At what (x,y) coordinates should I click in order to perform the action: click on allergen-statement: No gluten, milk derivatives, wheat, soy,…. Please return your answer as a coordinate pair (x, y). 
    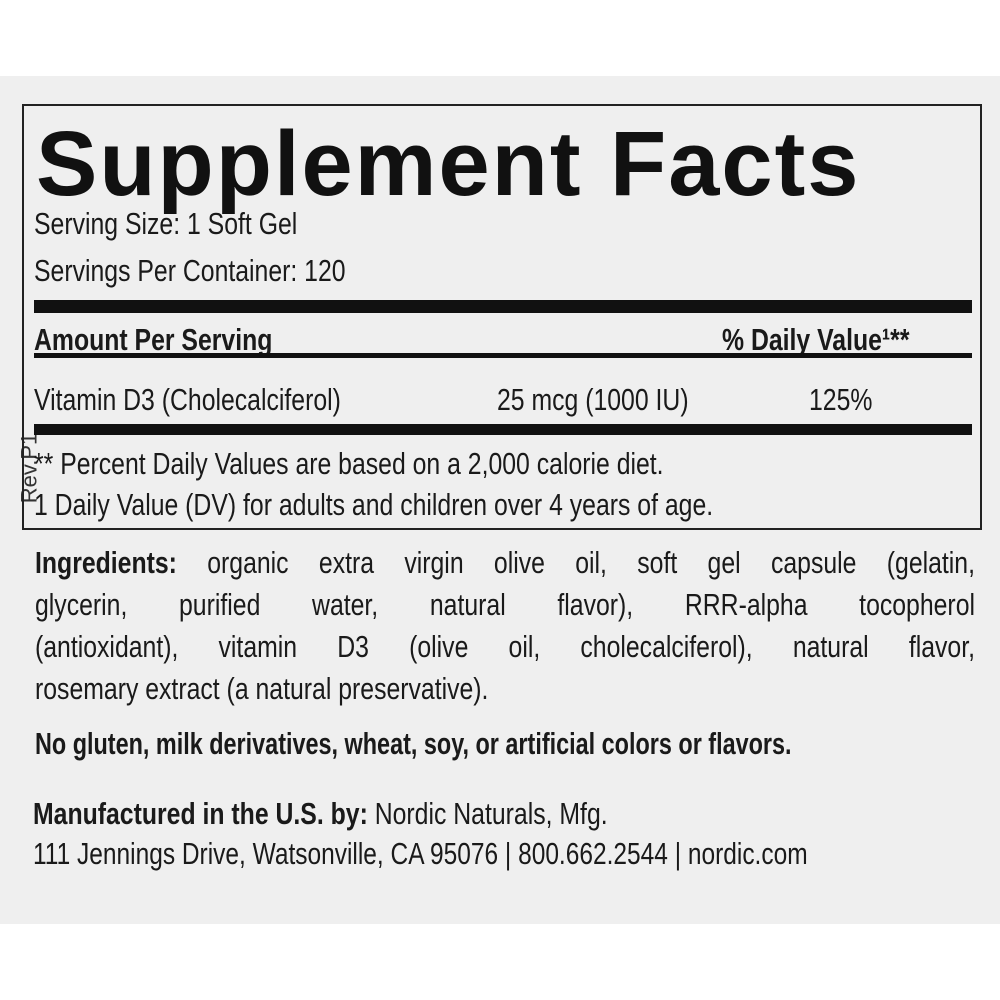
    Looking at the image, I should click on (413, 743).